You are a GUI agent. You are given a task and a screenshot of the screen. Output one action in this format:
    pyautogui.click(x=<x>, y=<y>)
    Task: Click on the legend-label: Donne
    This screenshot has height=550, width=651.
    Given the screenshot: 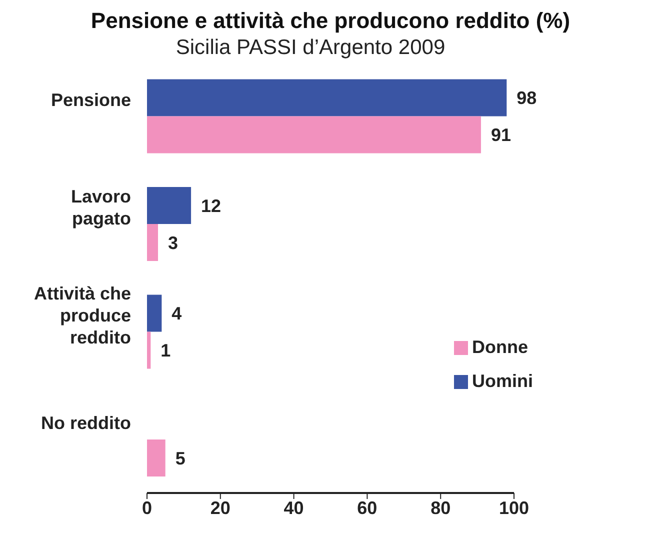 What is the action you would take?
    pyautogui.click(x=500, y=347)
    